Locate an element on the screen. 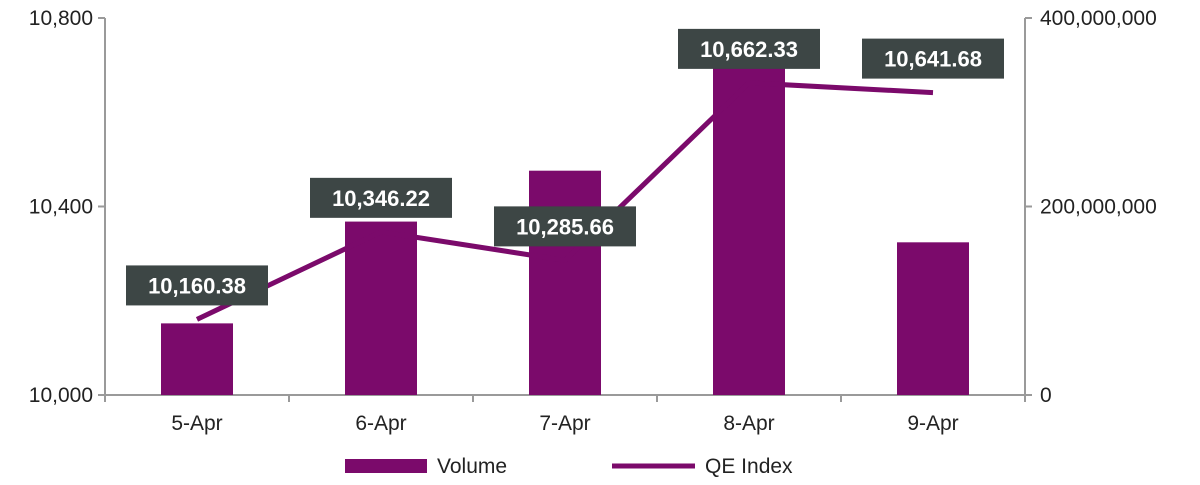 Image resolution: width=1200 pixels, height=485 pixels. qe-index-data-label: 10,160.38 is located at coordinates (197, 285).